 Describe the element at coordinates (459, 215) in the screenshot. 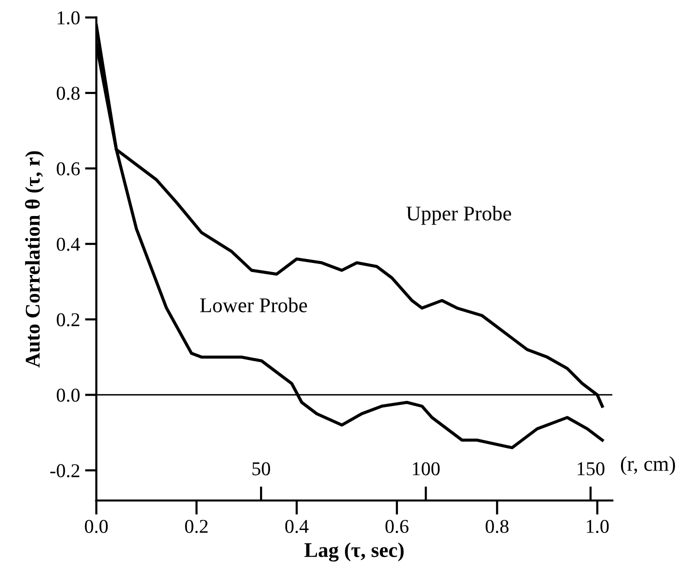

I see `text: Upper Probe` at that location.